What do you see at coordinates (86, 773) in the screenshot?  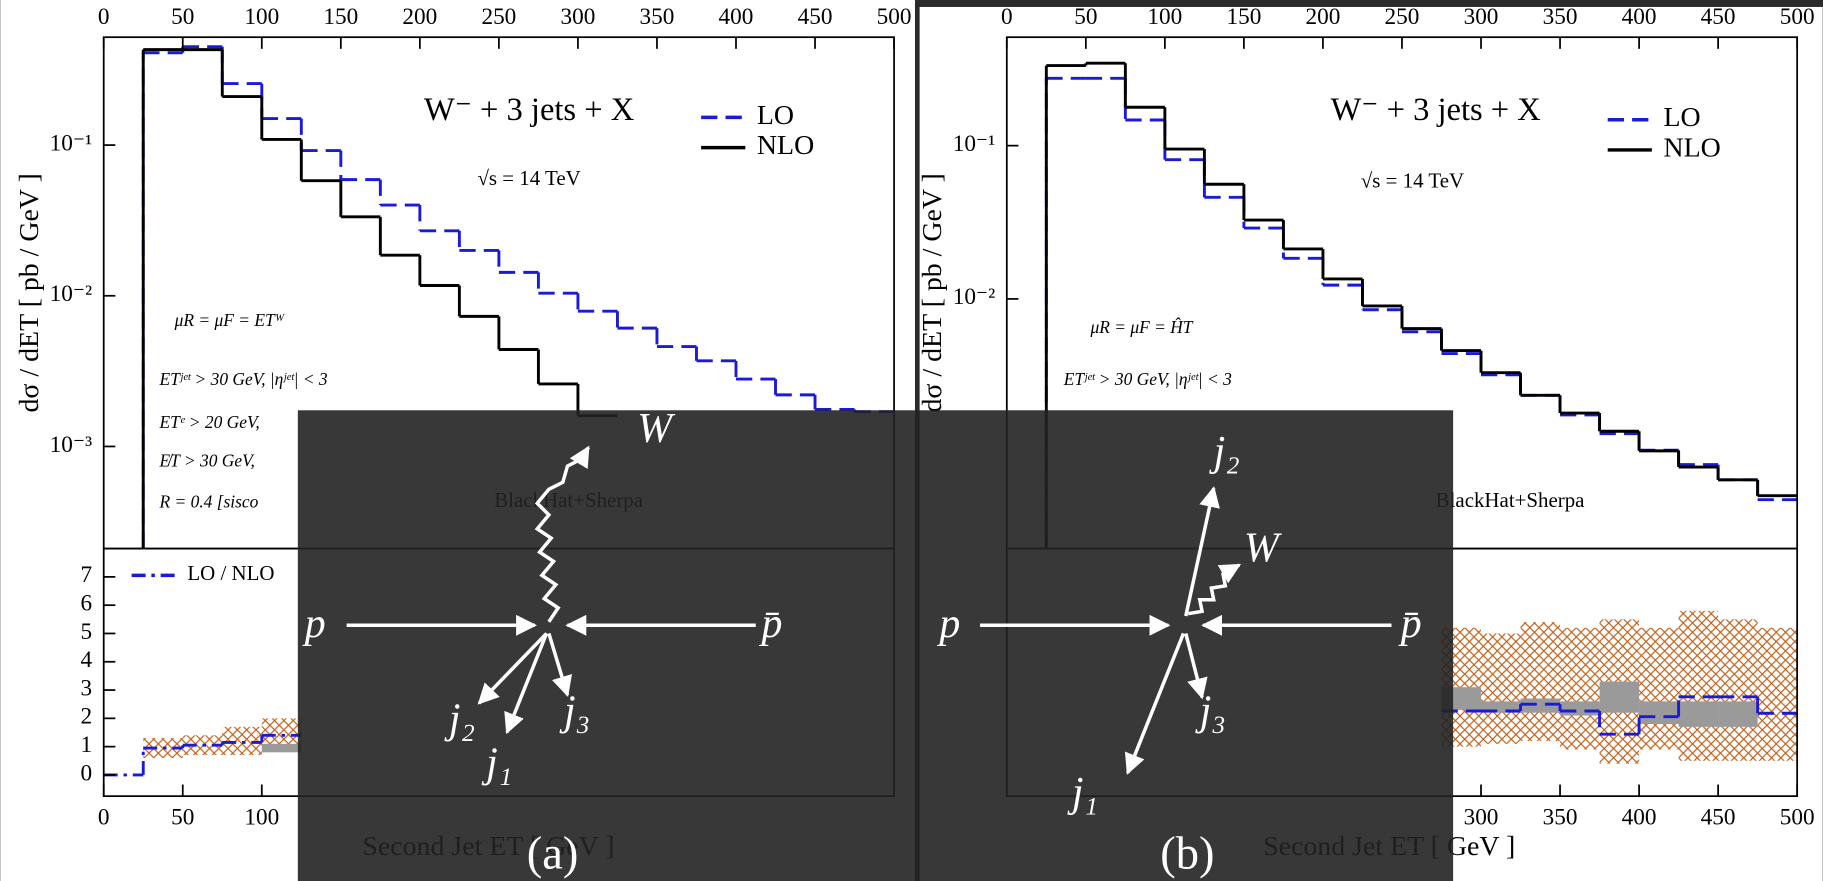 I see `y-tick-label: 0` at bounding box center [86, 773].